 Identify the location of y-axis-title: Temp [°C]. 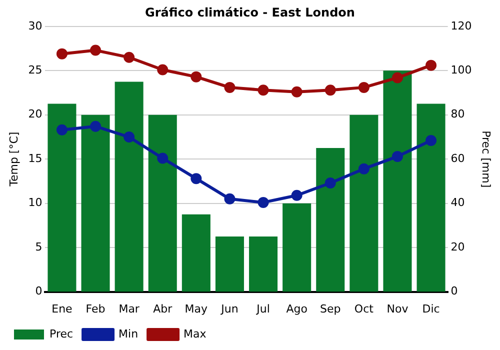
(13, 160).